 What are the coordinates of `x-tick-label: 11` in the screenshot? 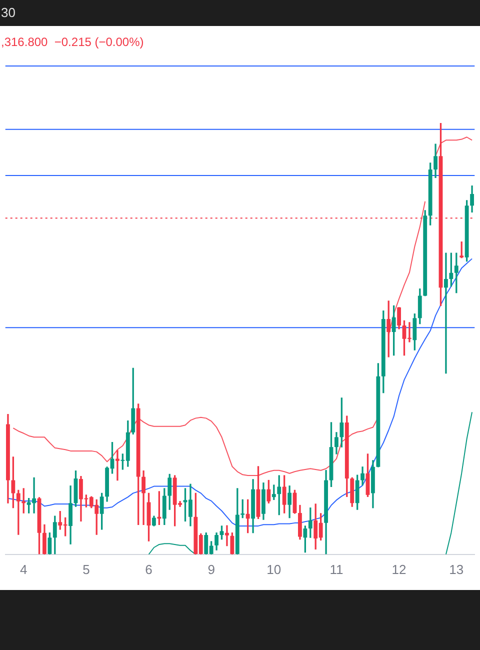 It's located at (337, 569).